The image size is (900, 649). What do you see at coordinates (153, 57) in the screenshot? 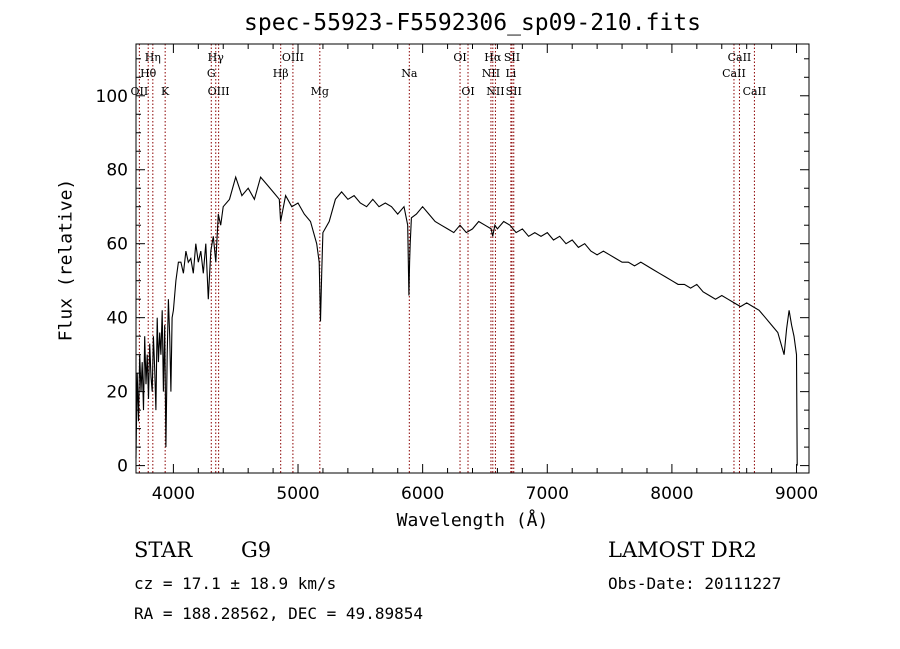
I see `spectral-line-label: Hη` at bounding box center [153, 57].